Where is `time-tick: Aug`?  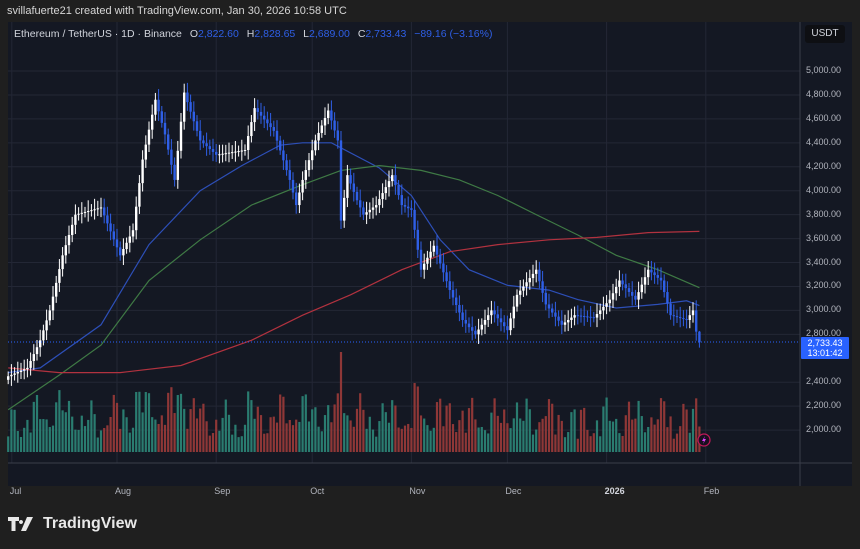 time-tick: Aug is located at coordinates (123, 491).